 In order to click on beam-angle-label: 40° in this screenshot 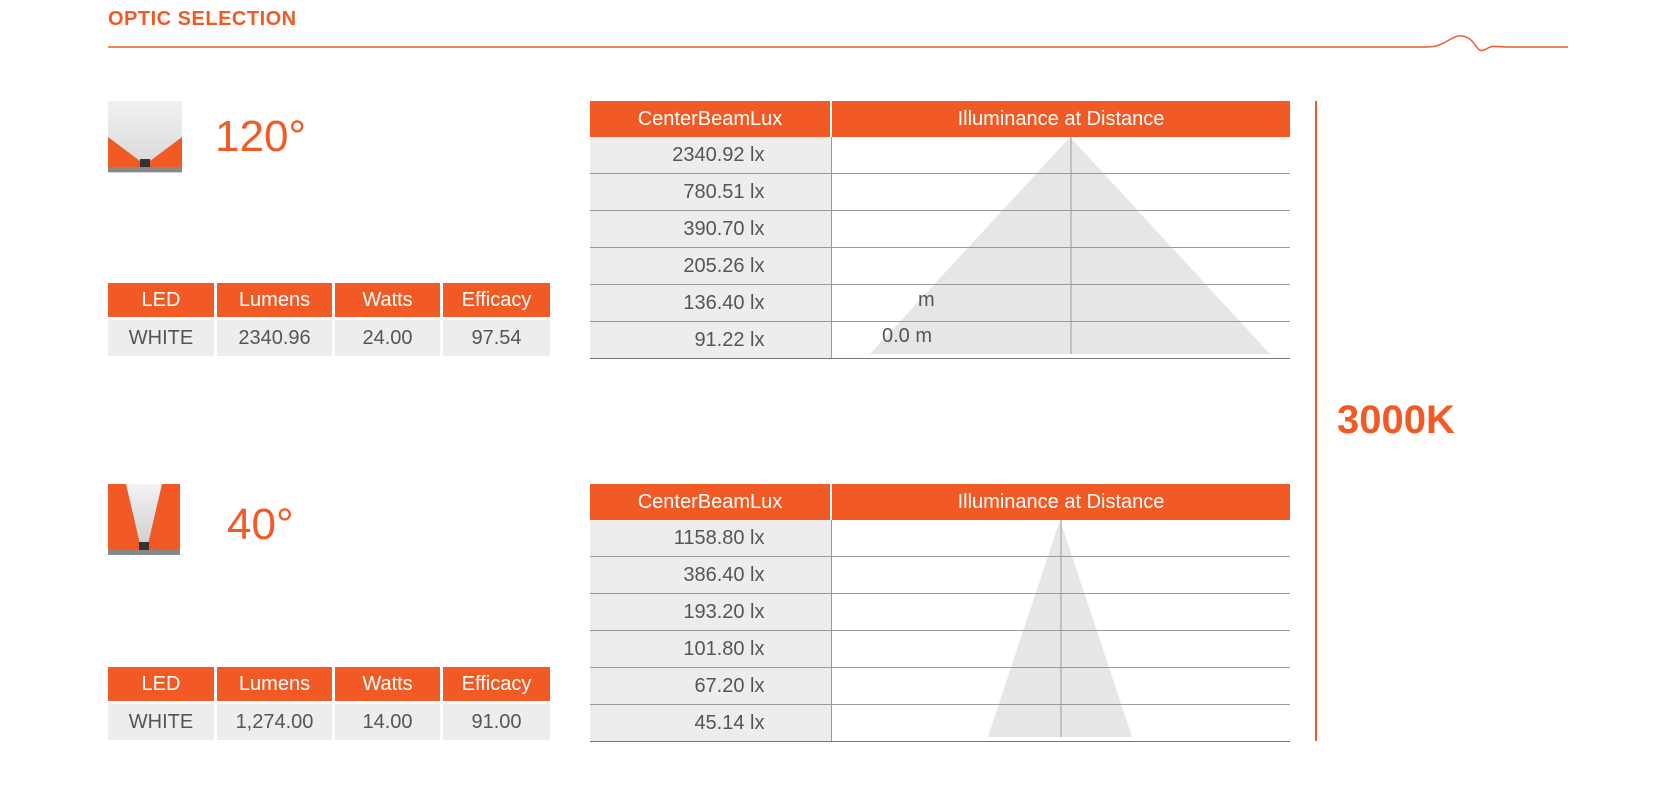, I will do `click(260, 524)`.